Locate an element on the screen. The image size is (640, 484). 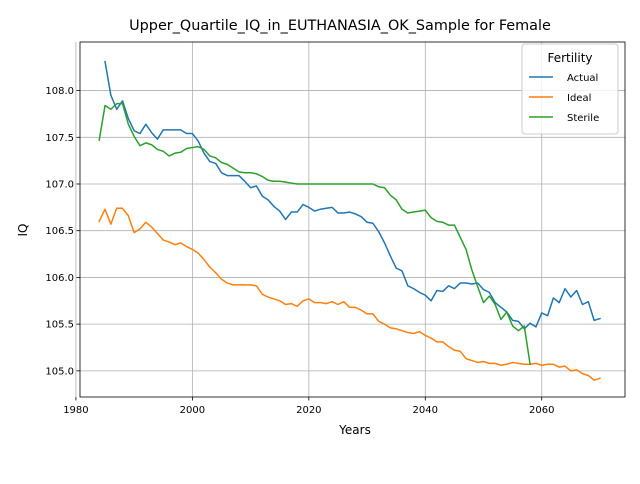
y-tick-label: 108.0 is located at coordinates (59, 91).